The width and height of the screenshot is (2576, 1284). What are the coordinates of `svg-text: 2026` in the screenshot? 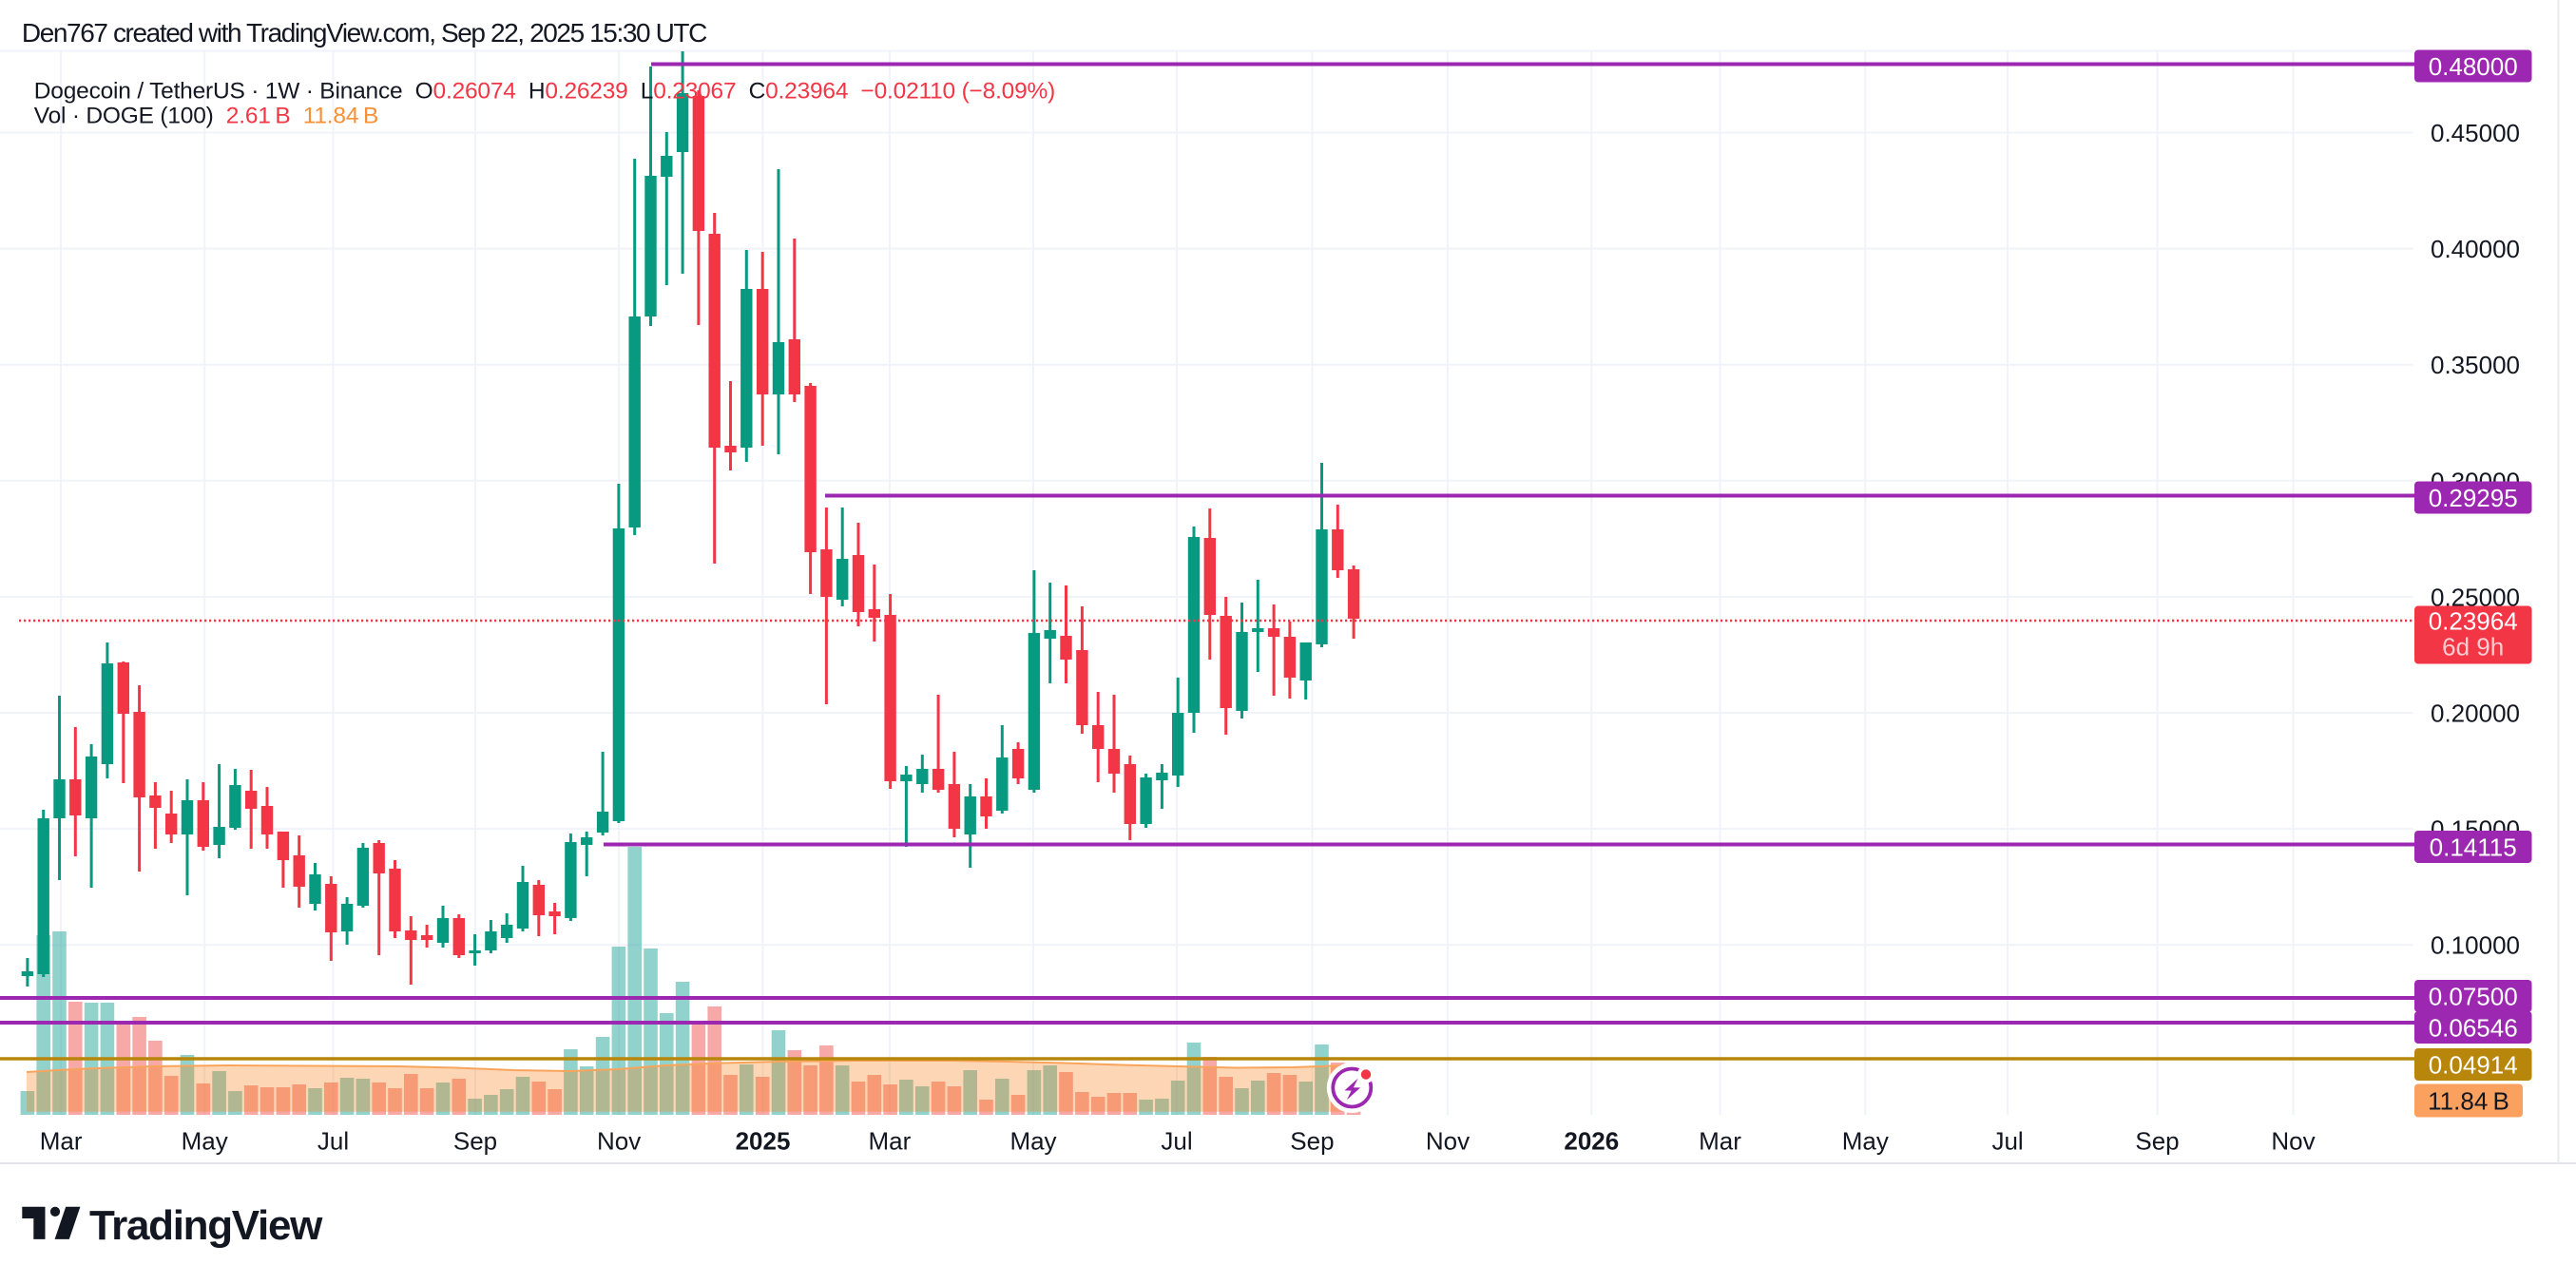 It's located at (1592, 1141).